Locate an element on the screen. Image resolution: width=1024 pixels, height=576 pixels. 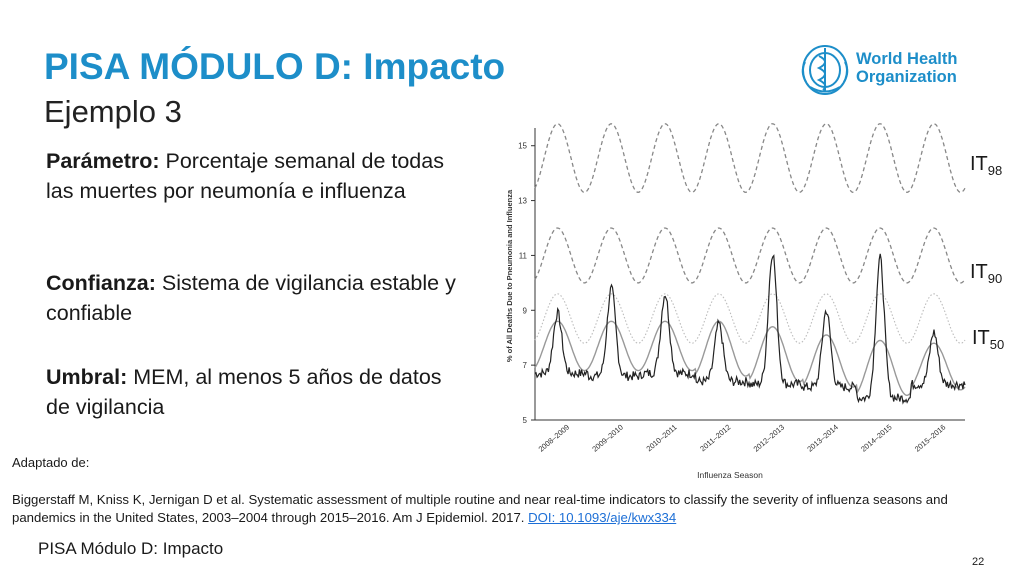
parameter-label: Parámetro: is located at coordinates (103, 161).